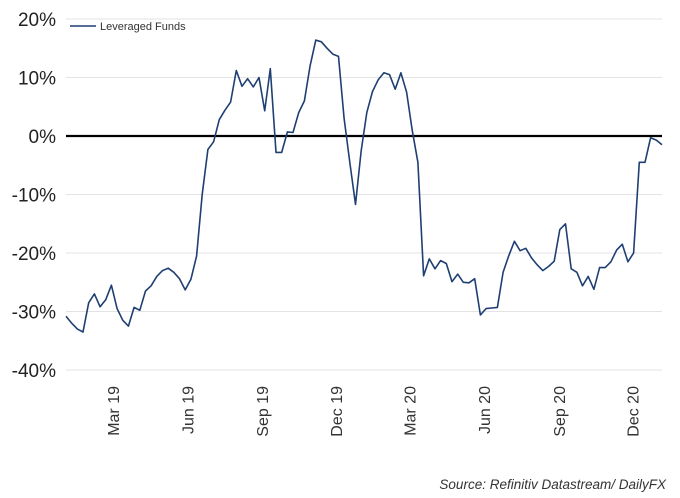  What do you see at coordinates (485, 410) in the screenshot?
I see `x-tick-label: Jun 20` at bounding box center [485, 410].